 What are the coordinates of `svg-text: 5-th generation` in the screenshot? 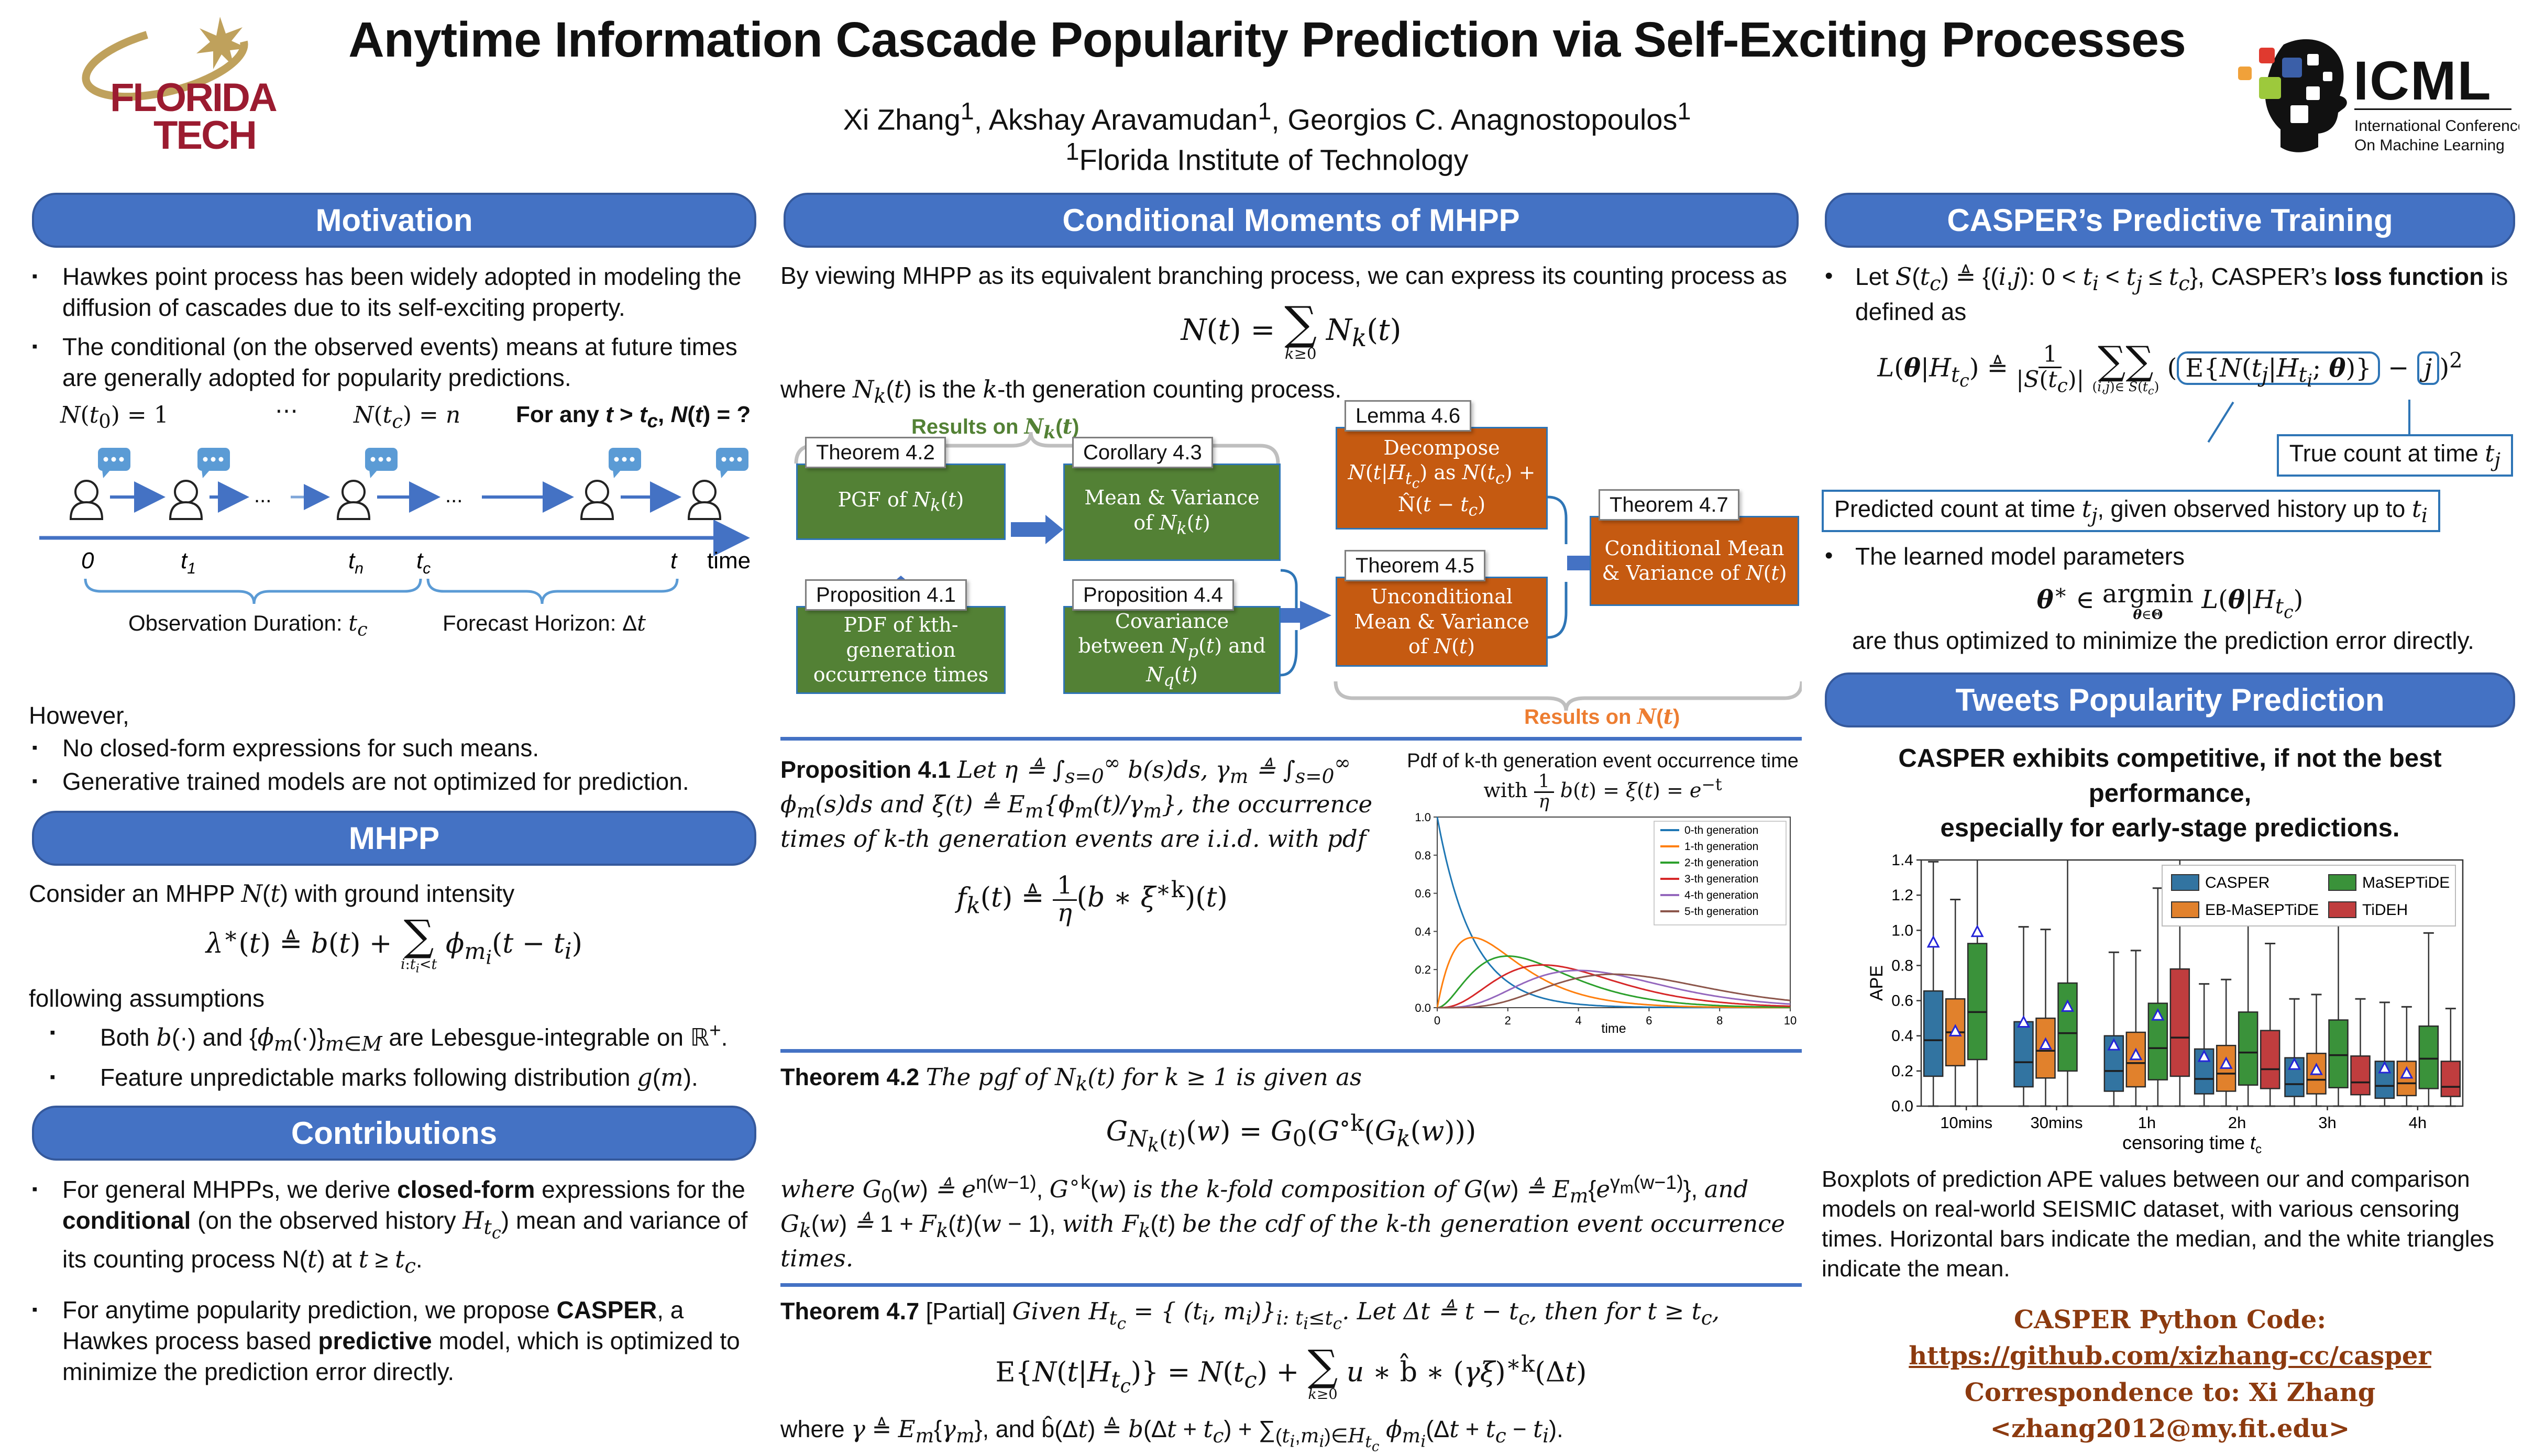 It's located at (1721, 912).